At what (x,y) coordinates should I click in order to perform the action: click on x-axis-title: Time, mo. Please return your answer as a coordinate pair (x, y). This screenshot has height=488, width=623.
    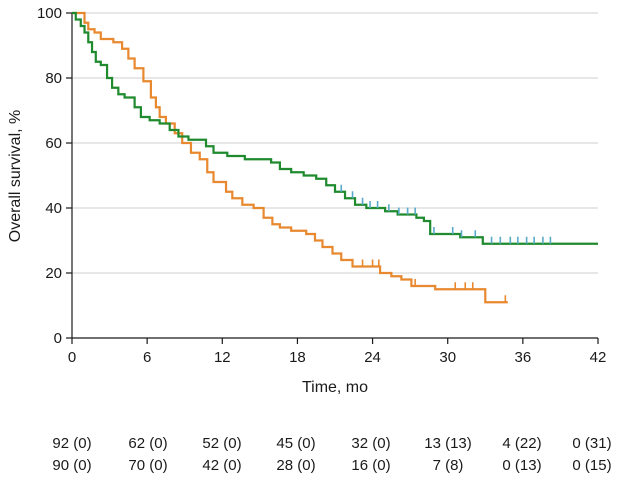
    Looking at the image, I should click on (335, 387).